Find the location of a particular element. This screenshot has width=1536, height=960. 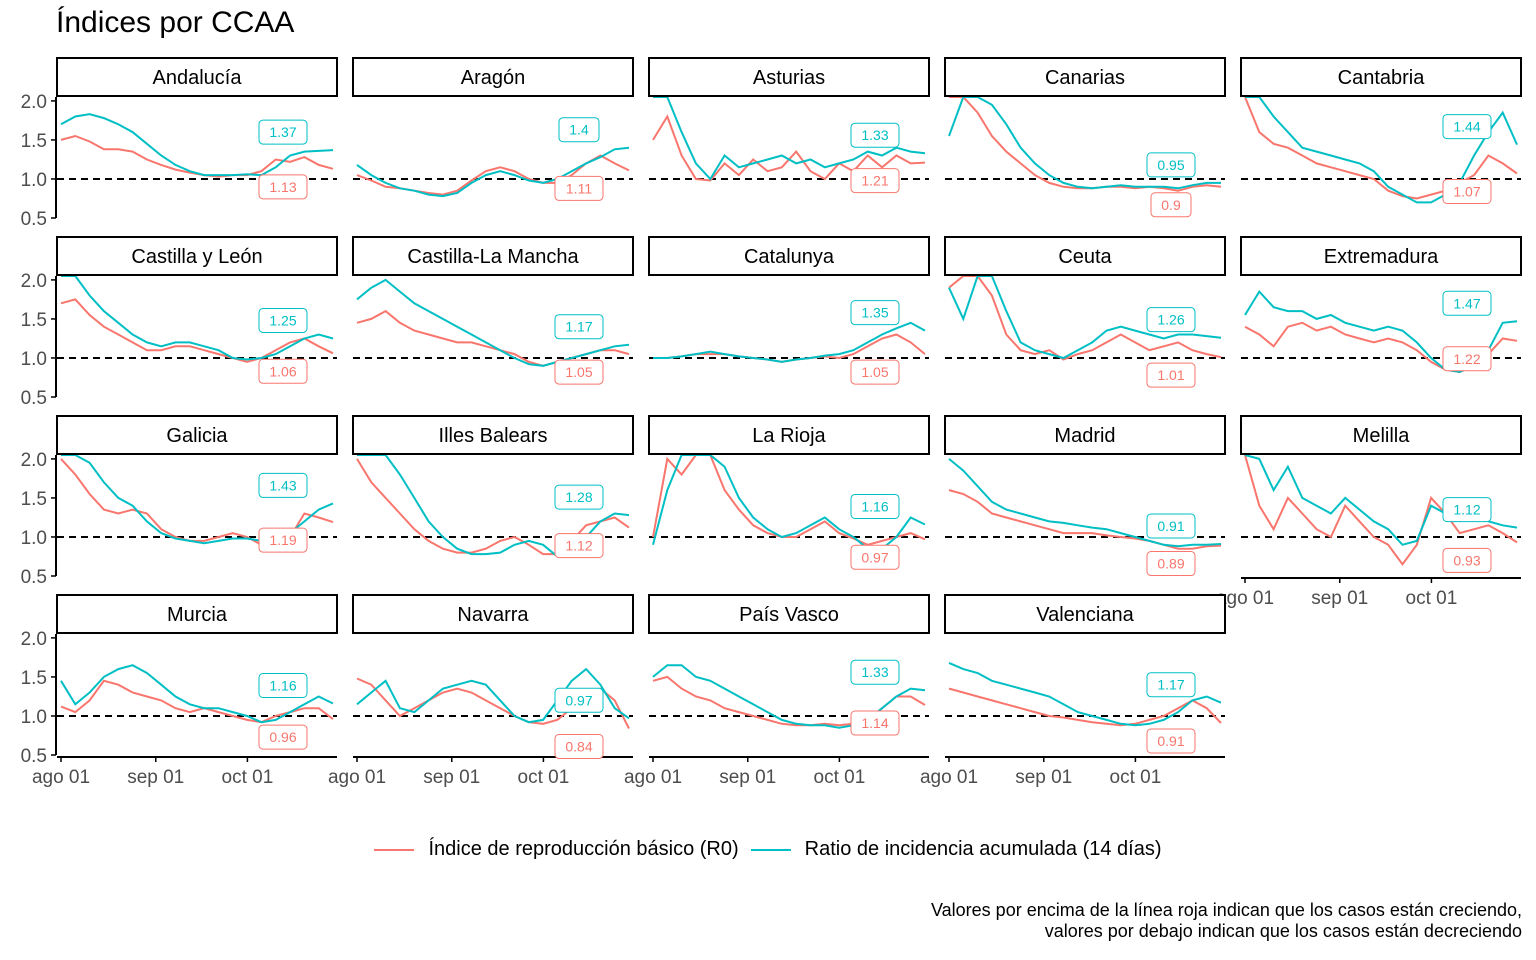

panel-andalucia: Andalucía 0.5 1.0 1.5 2.0 1.37 1.13 is located at coordinates (179, 143).